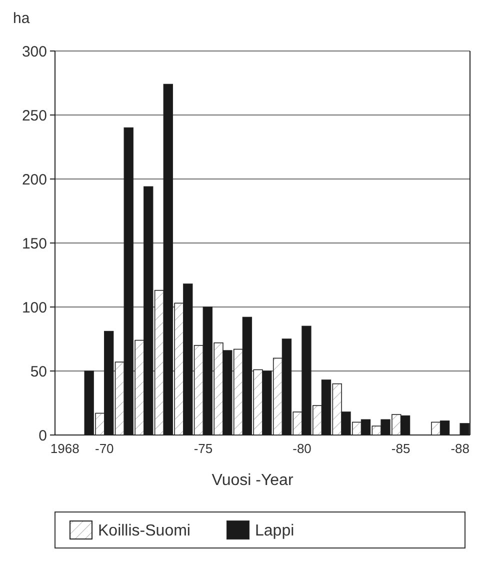  Describe the element at coordinates (34, 179) in the screenshot. I see `y-tick-label: 200` at that location.